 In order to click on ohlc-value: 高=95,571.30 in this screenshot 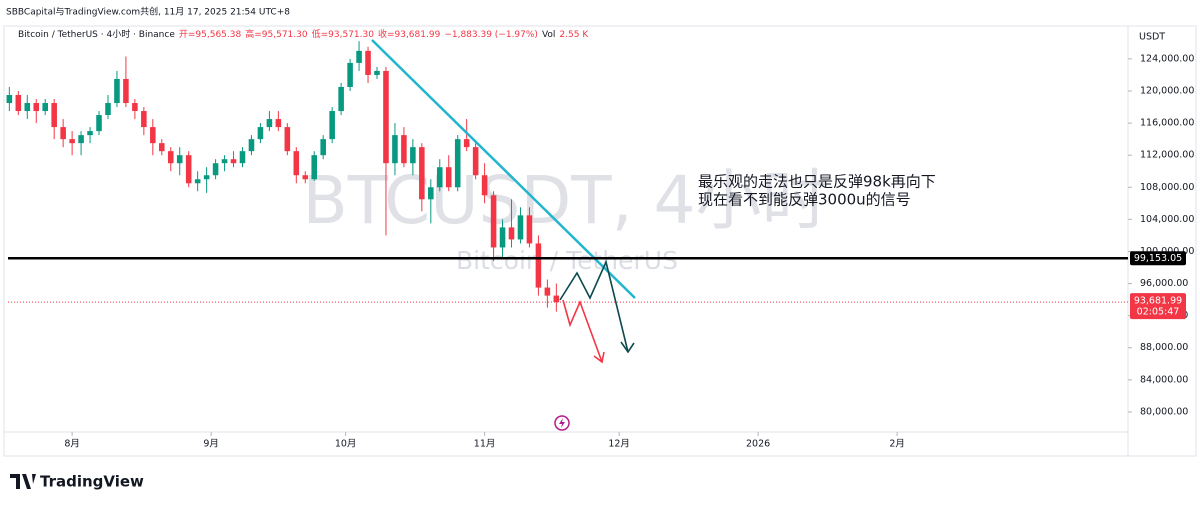, I will do `click(276, 34)`.